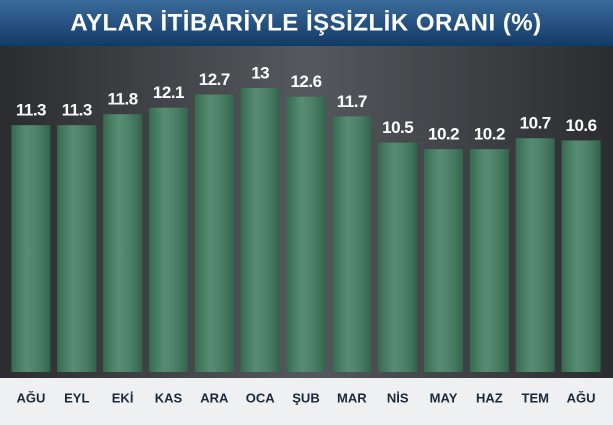 Image resolution: width=613 pixels, height=425 pixels. What do you see at coordinates (214, 397) in the screenshot?
I see `x-tick-label: ARA` at bounding box center [214, 397].